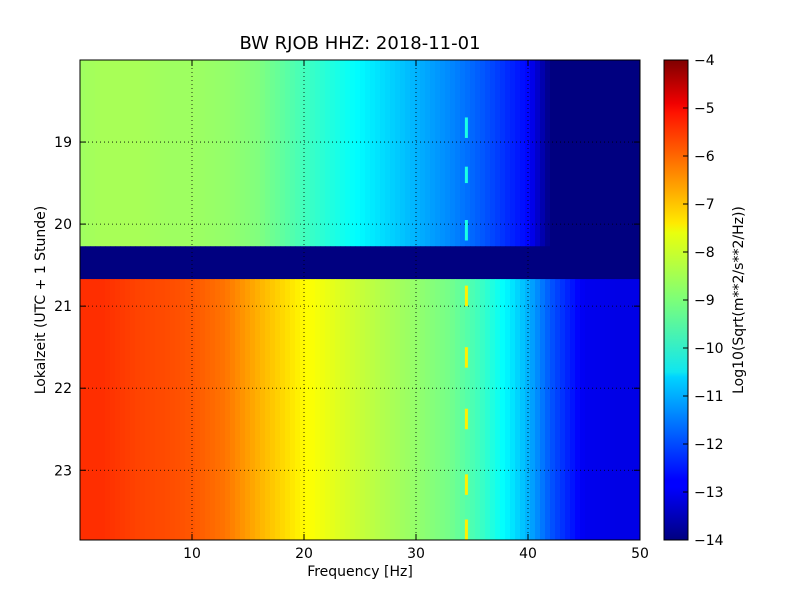 The height and width of the screenshot is (600, 800). Describe the element at coordinates (63, 471) in the screenshot. I see `y-tick-label: 23` at that location.